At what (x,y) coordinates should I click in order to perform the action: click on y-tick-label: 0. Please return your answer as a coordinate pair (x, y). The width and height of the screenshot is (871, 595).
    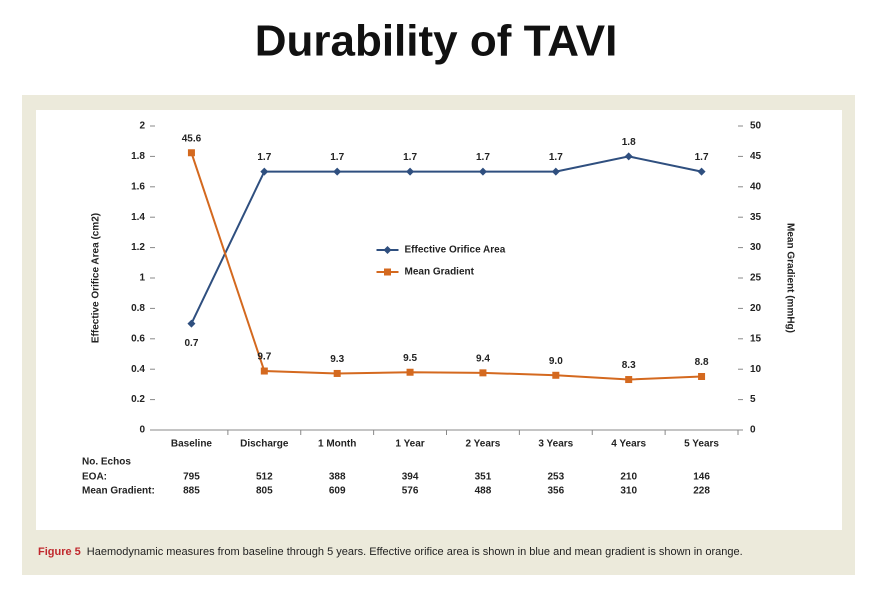
    Looking at the image, I should click on (142, 430).